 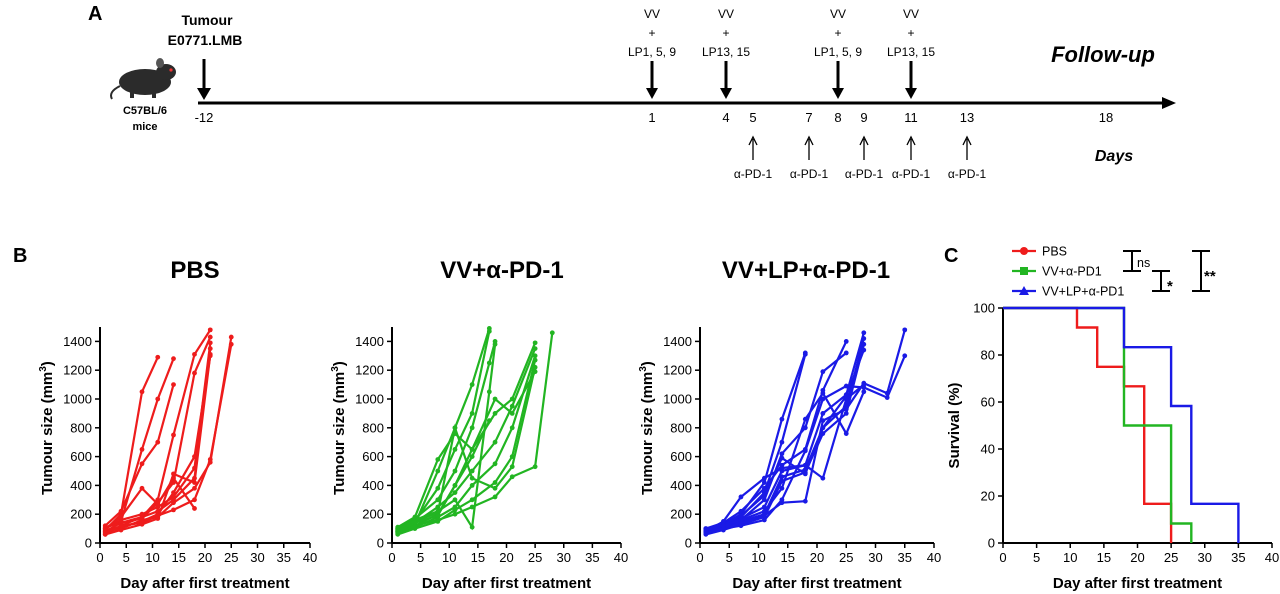 What do you see at coordinates (1106, 117) in the screenshot?
I see `timeline-day-label: 18` at bounding box center [1106, 117].